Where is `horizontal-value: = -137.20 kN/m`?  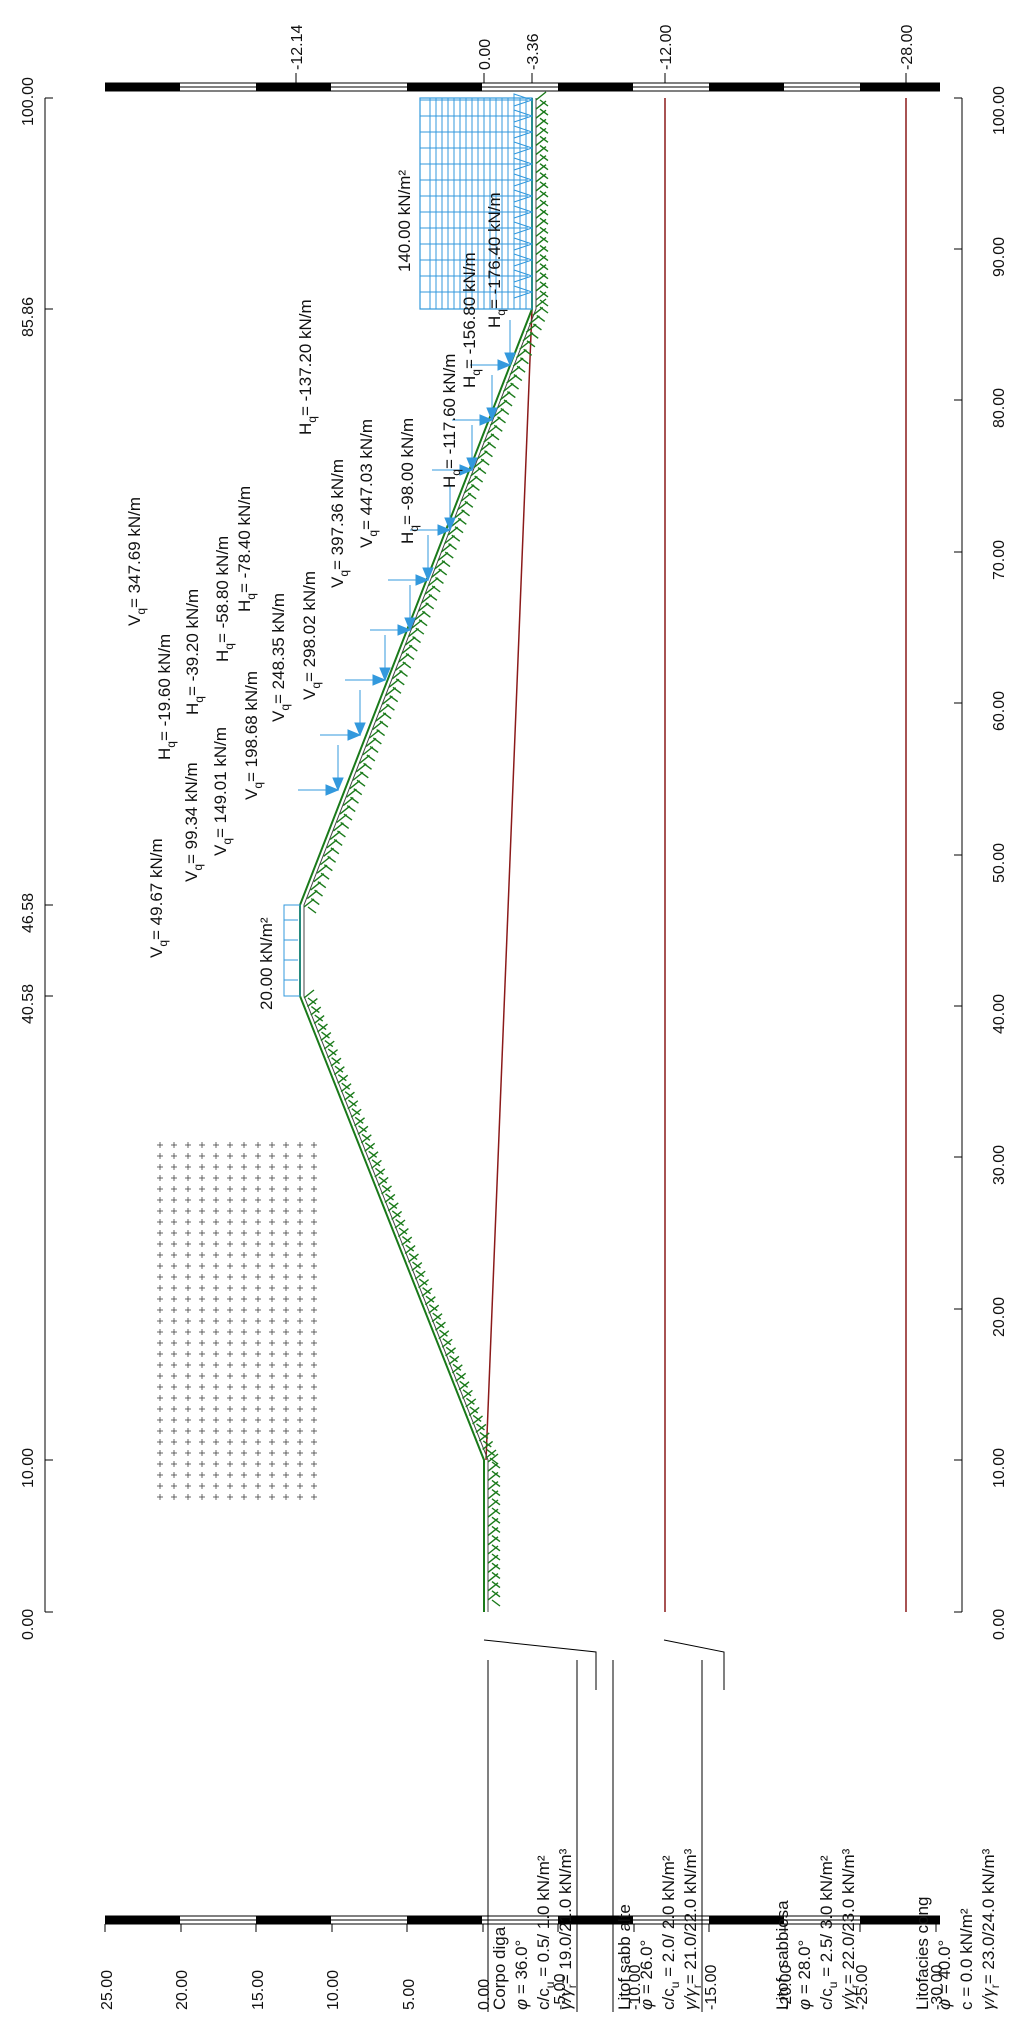
horizontal-value: = -137.20 kN/m is located at coordinates (305, 357).